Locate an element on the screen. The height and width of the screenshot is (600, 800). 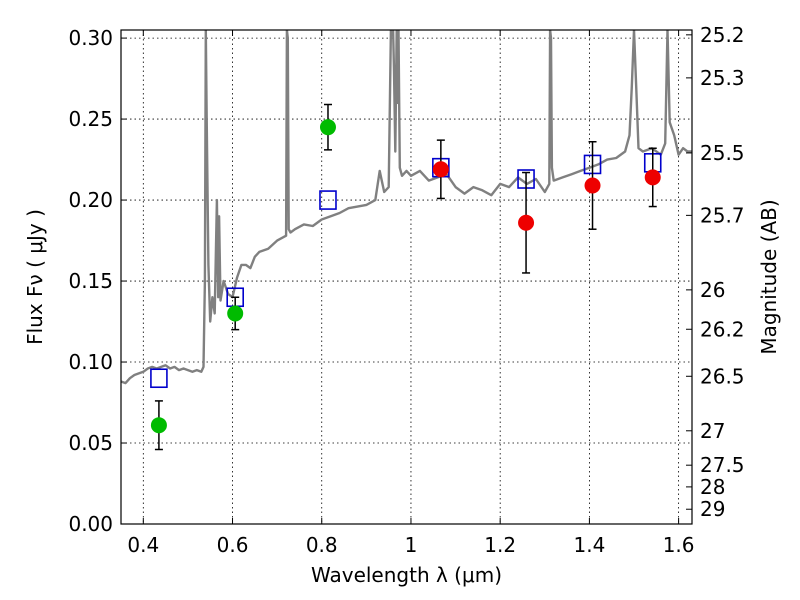
mag-tick-label: 26.5 is located at coordinates (722, 376).